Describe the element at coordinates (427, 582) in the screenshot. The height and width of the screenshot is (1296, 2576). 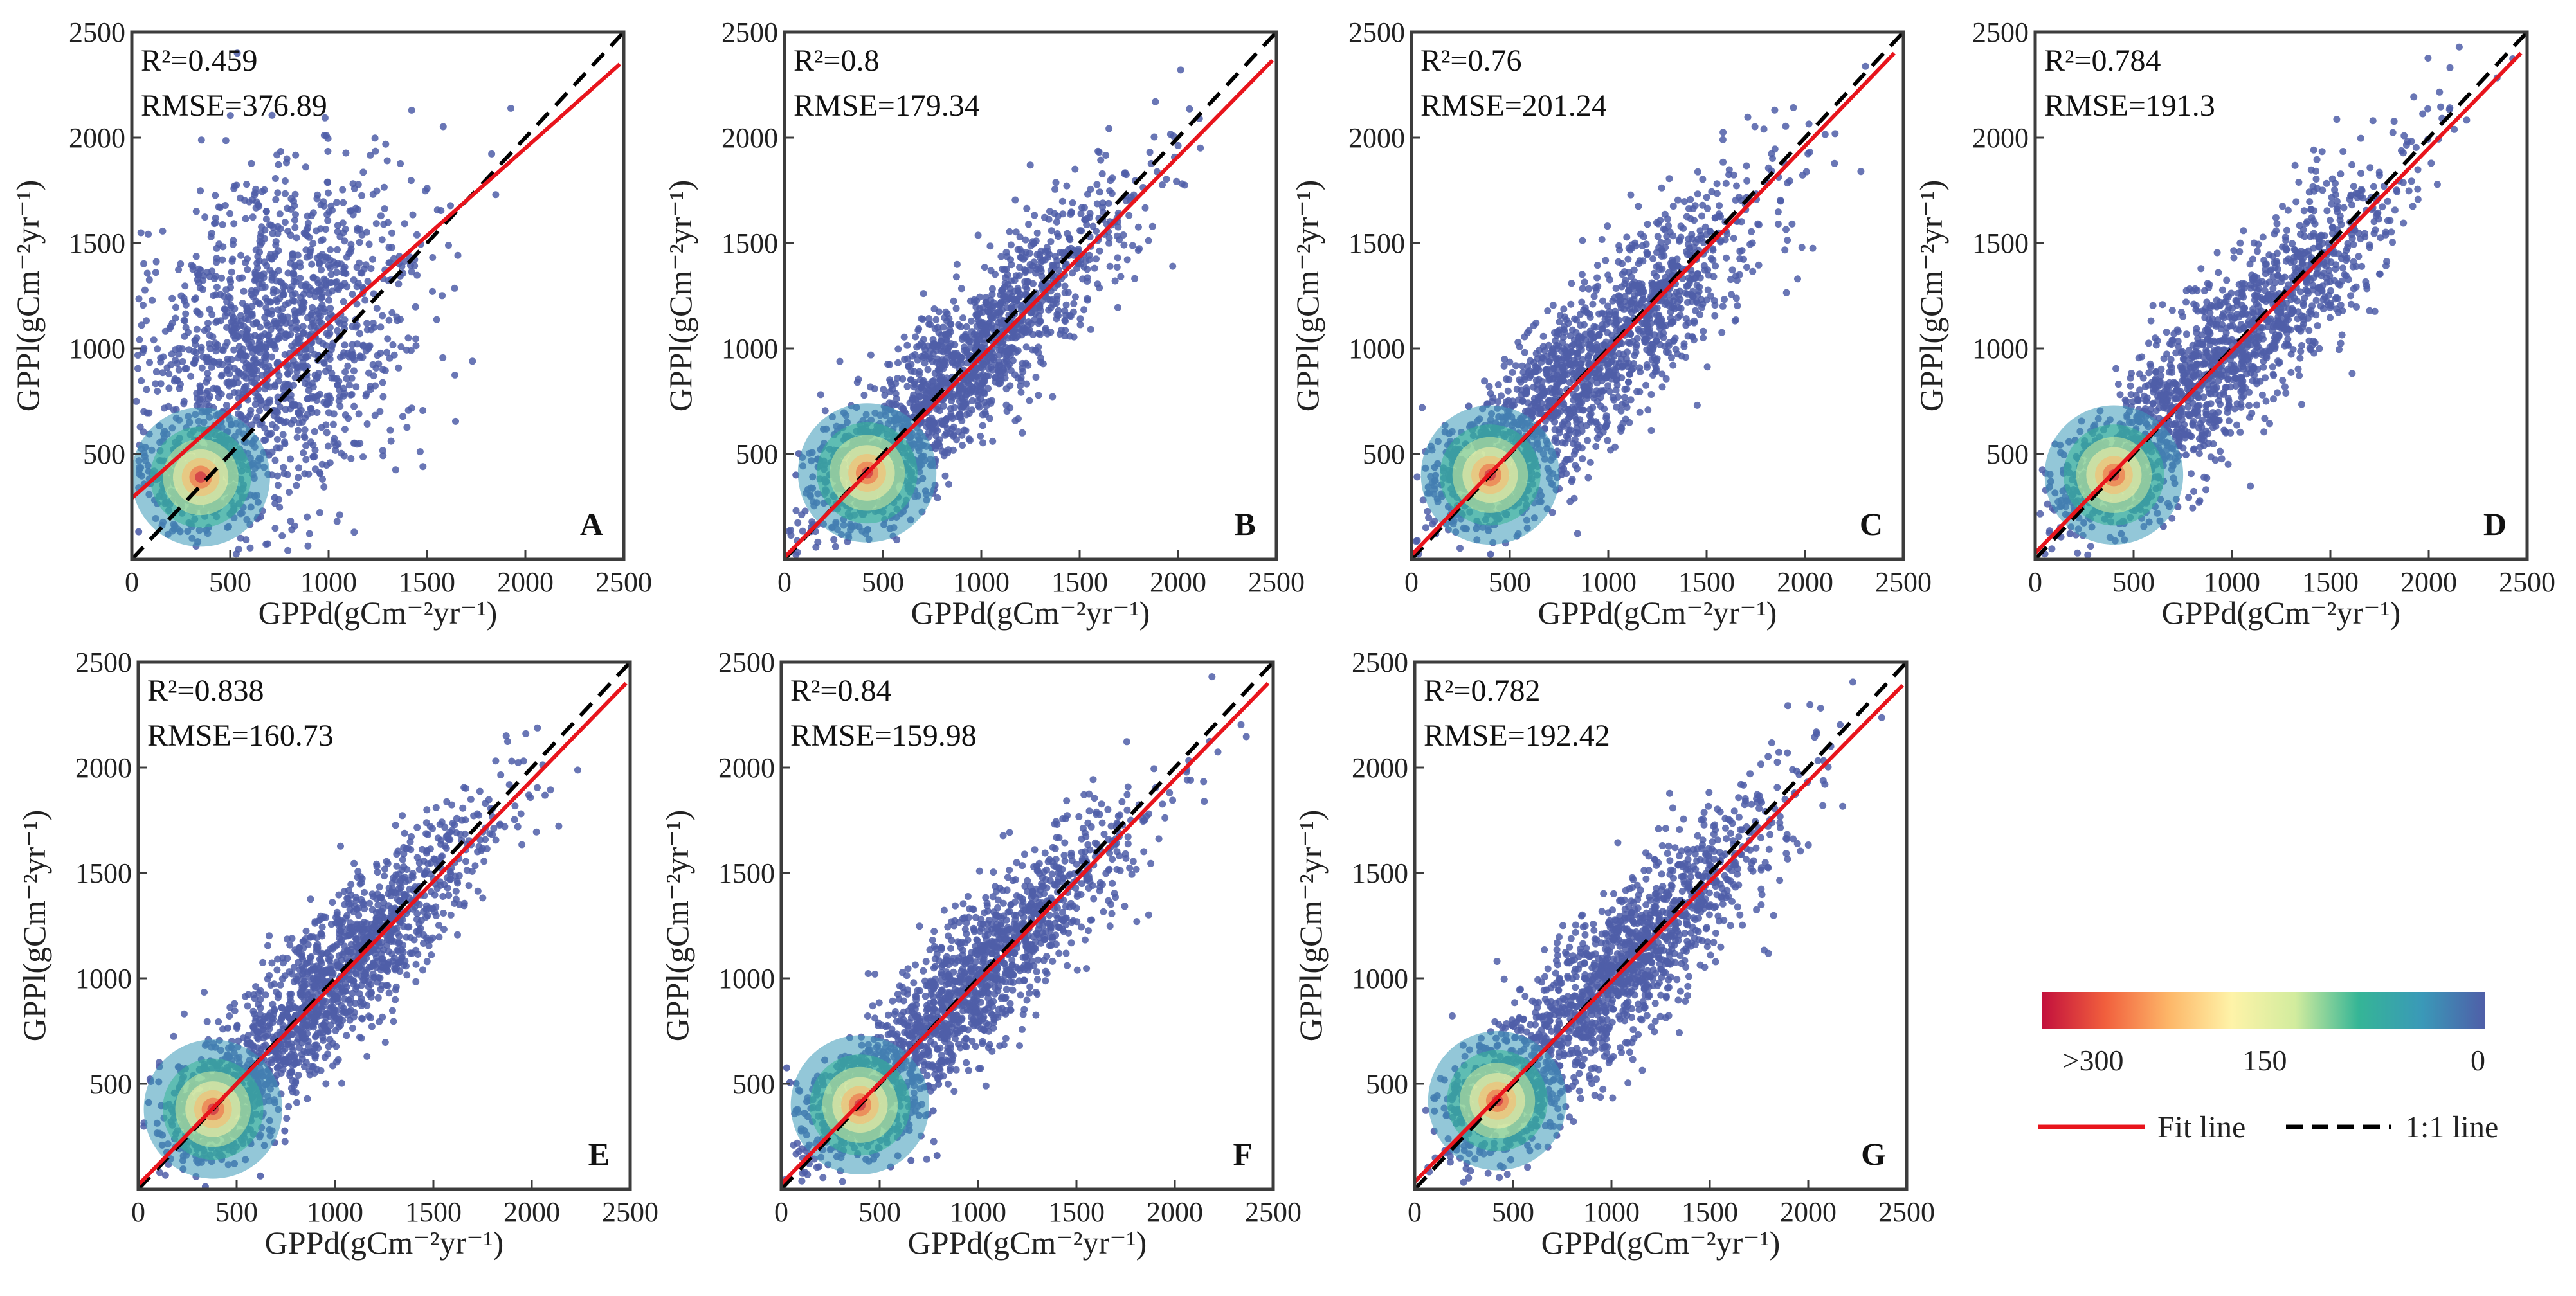
I see `x-tick-label: 1500` at that location.